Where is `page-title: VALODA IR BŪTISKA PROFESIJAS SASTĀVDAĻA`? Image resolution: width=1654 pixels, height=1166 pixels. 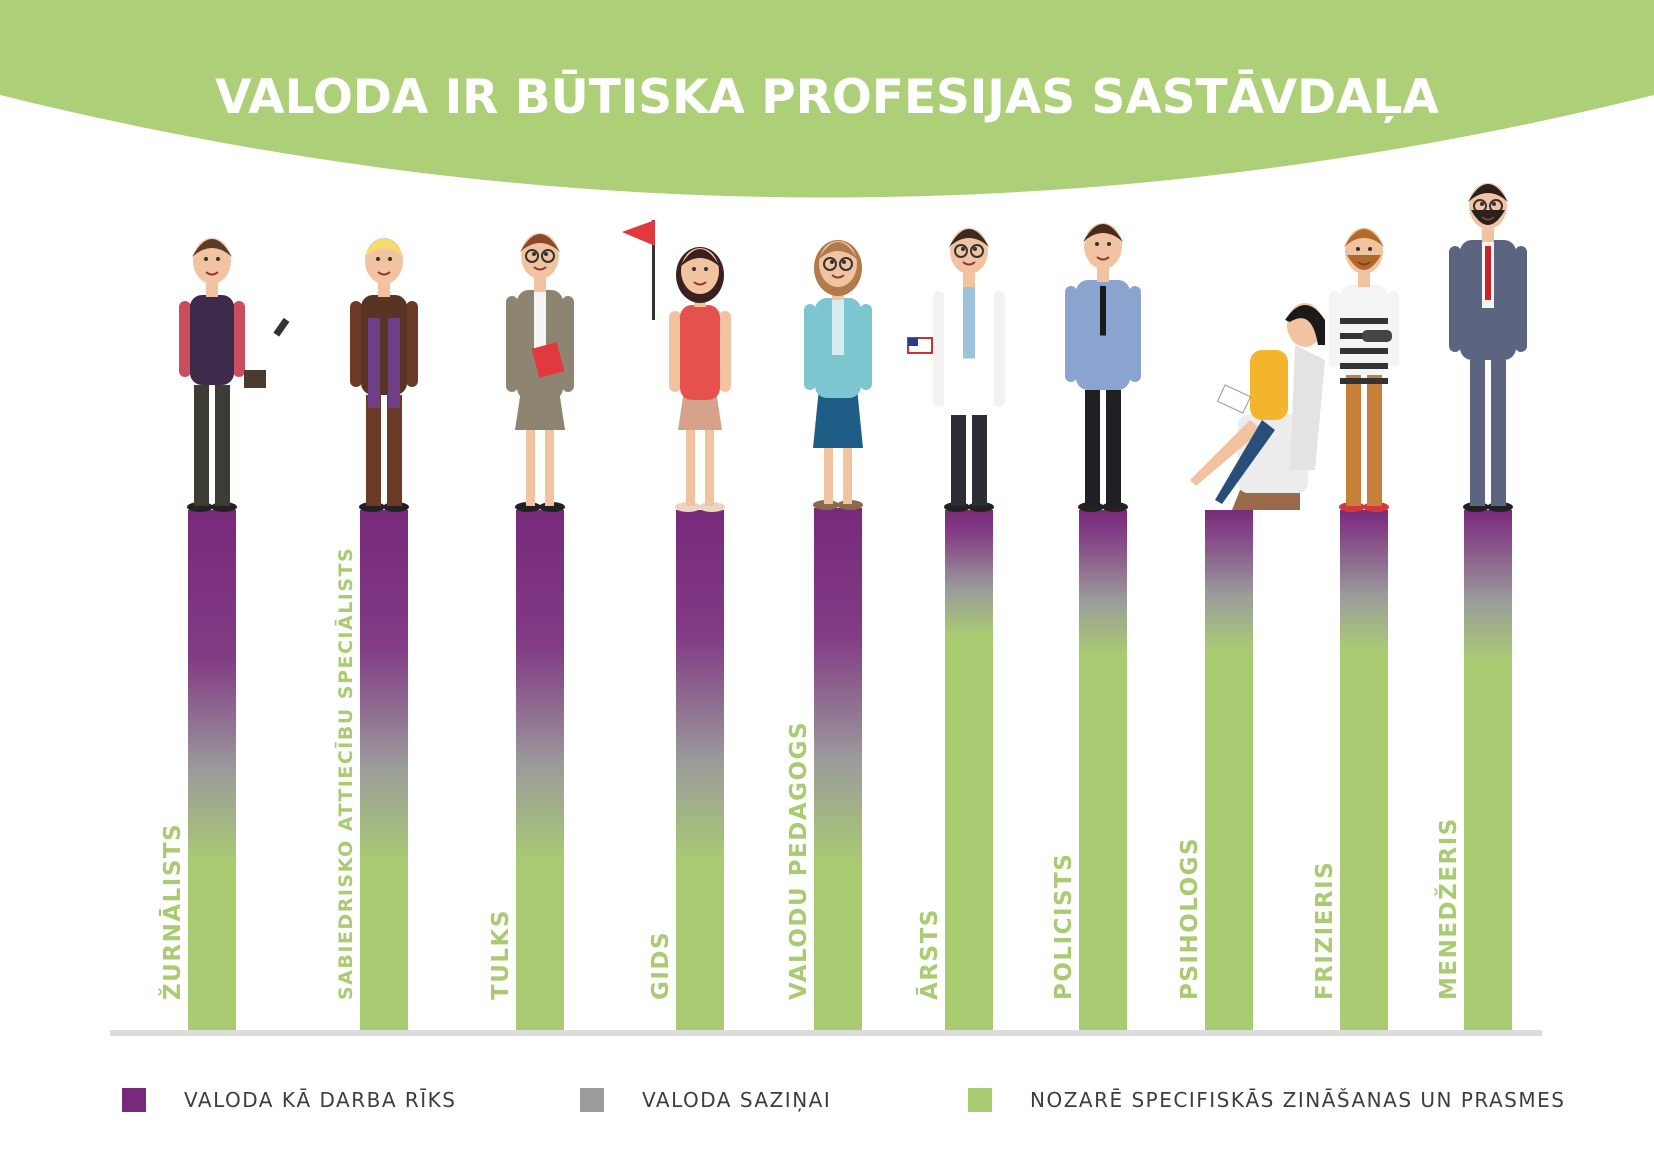 page-title: VALODA IR BŪTISKA PROFESIJAS SASTĀVDAĻA is located at coordinates (827, 97).